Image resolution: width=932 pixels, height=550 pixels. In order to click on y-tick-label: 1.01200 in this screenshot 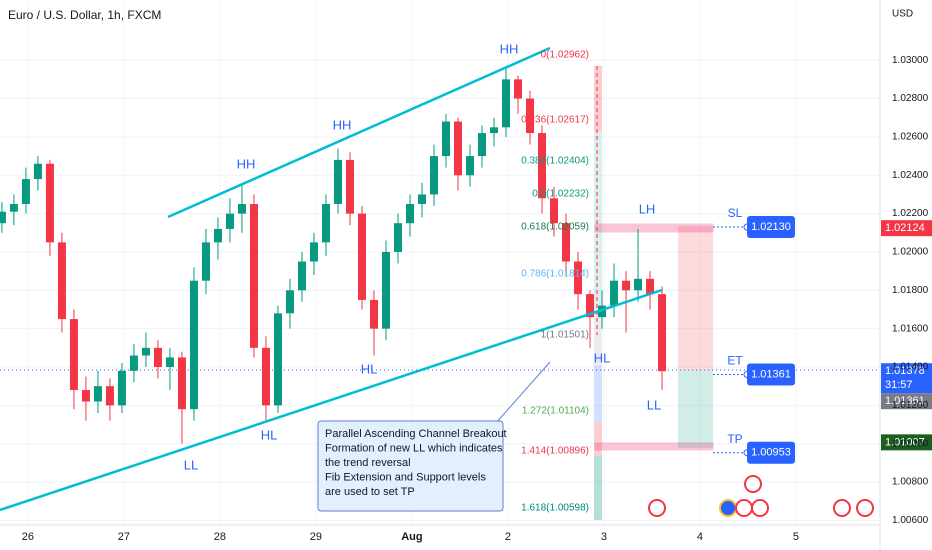, I will do `click(910, 405)`.